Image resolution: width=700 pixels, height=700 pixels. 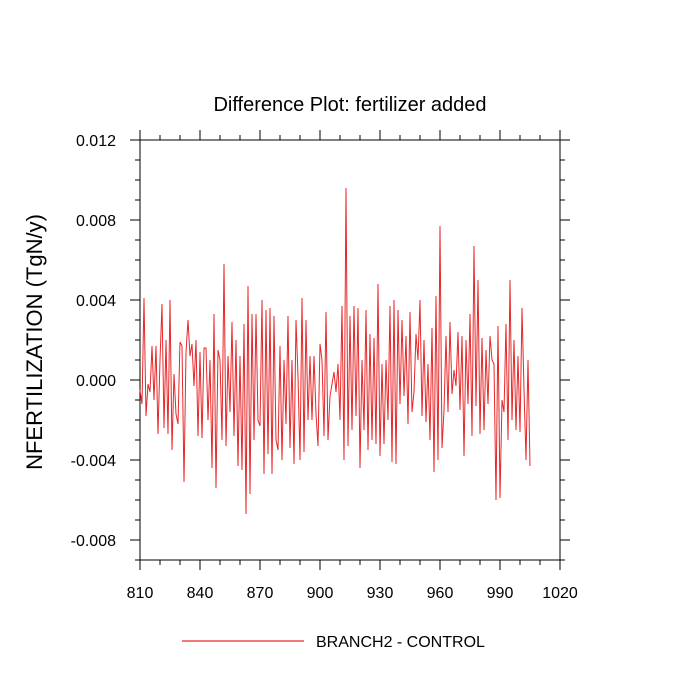 What do you see at coordinates (320, 593) in the screenshot?
I see `x-tick-label: 900` at bounding box center [320, 593].